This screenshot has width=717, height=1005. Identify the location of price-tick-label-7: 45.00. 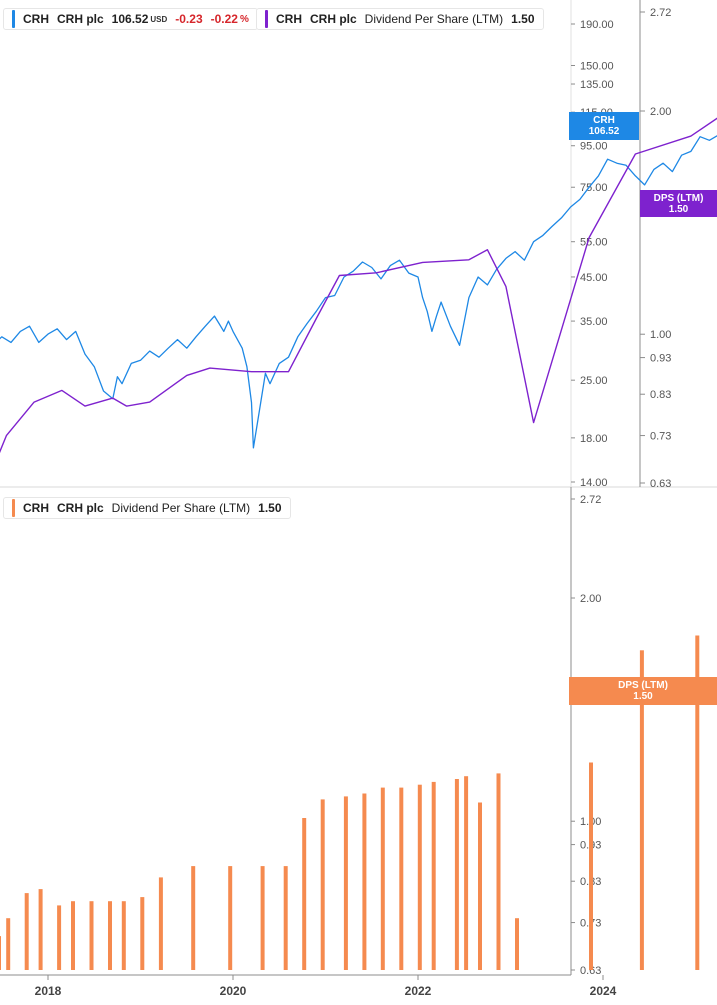
(594, 278).